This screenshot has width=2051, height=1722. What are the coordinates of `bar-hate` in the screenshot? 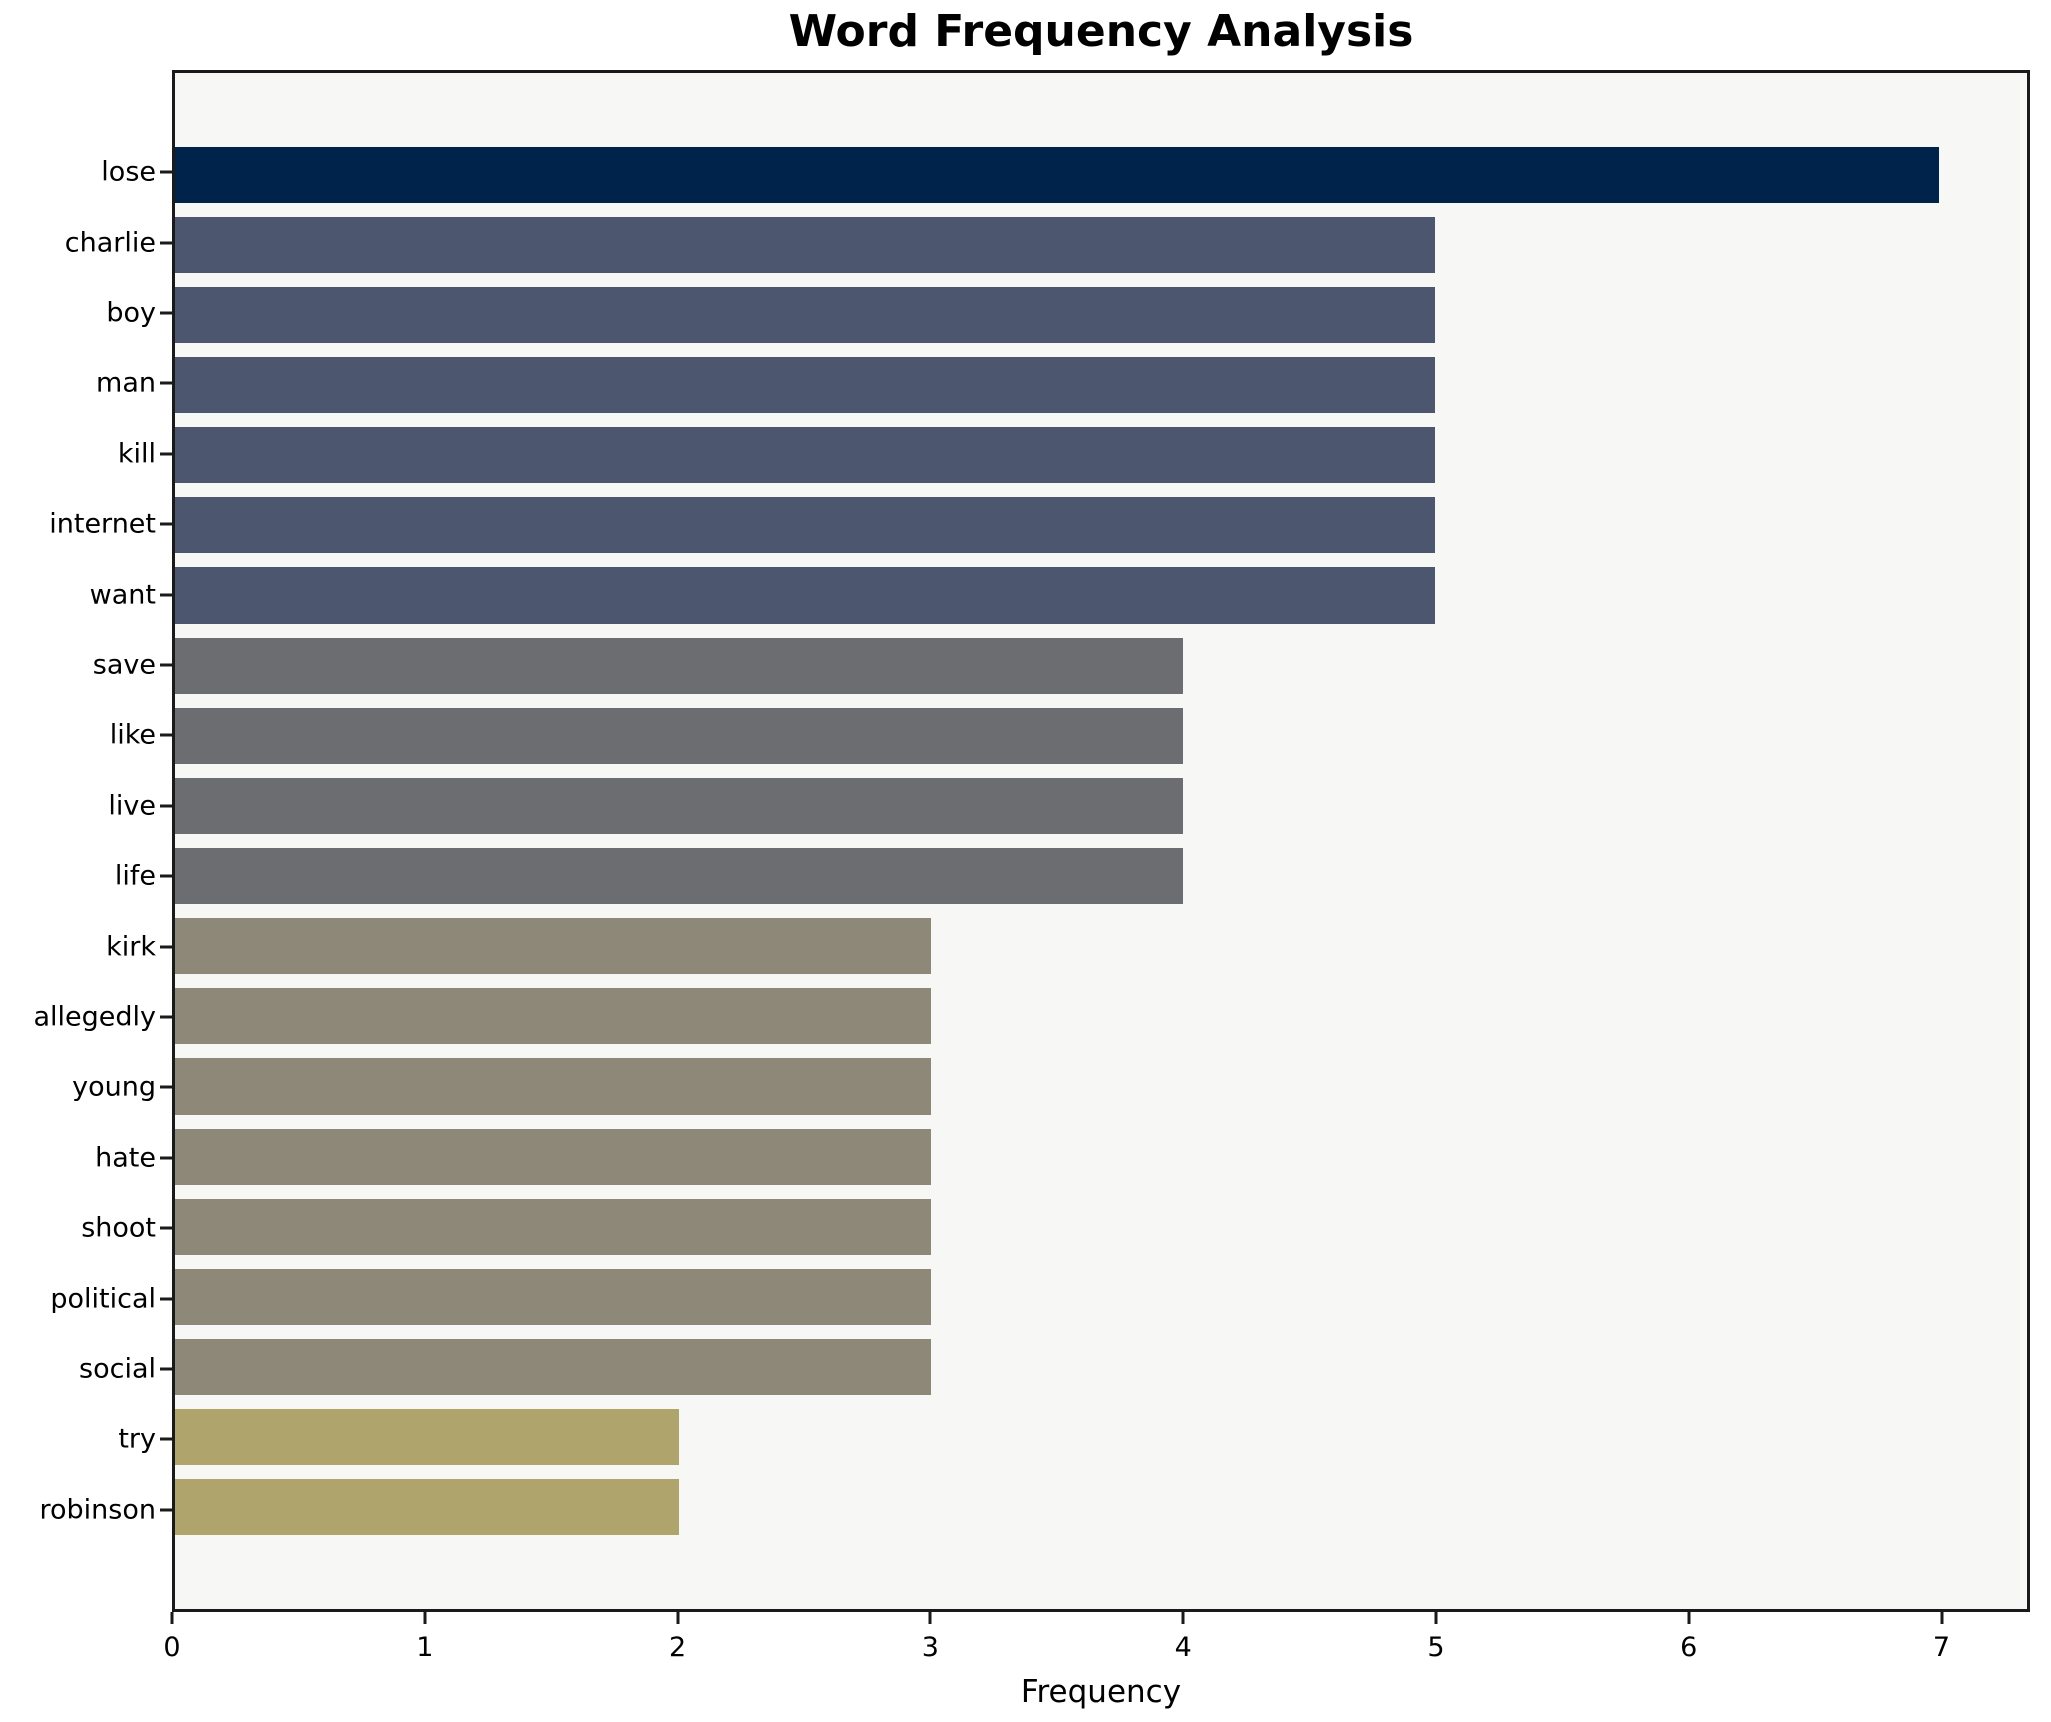 It's located at (553, 1156).